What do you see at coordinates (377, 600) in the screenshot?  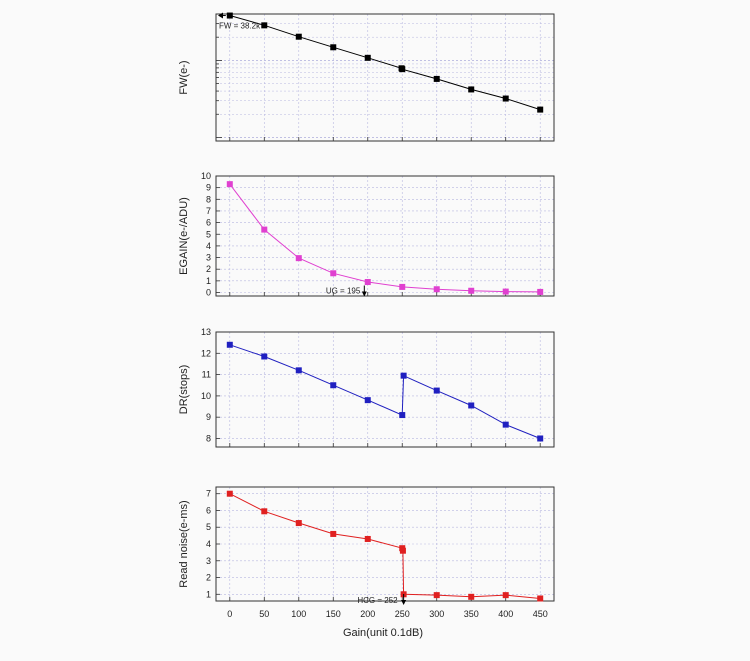 I see `hcg-annotation: HCG = 252` at bounding box center [377, 600].